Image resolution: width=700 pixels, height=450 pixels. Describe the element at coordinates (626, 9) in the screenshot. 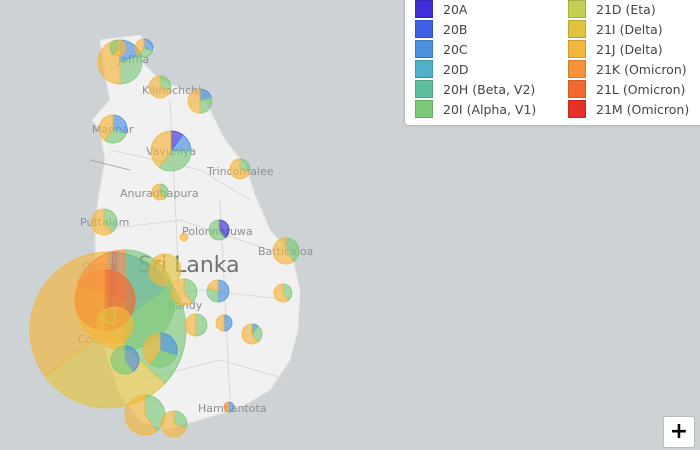

I see `legend-label: 21D (Eta)` at that location.